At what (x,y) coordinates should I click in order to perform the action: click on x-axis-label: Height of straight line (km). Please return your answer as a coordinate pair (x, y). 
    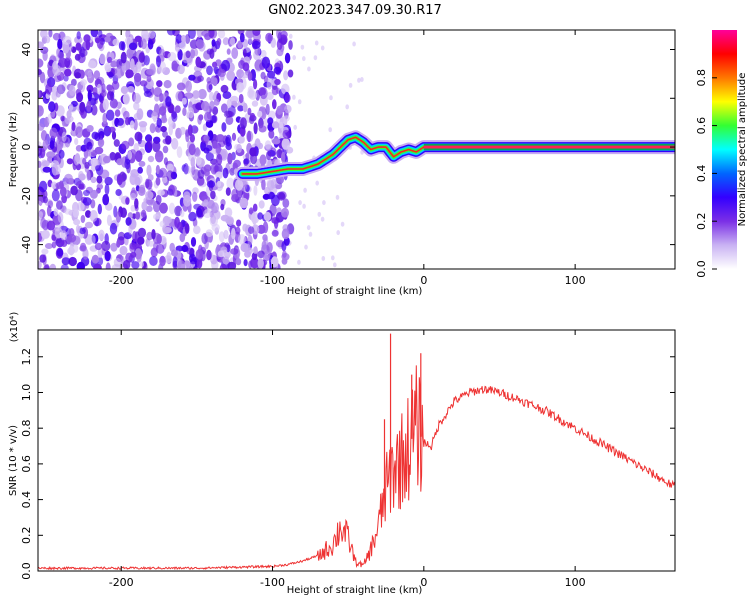
    Looking at the image, I should click on (355, 291).